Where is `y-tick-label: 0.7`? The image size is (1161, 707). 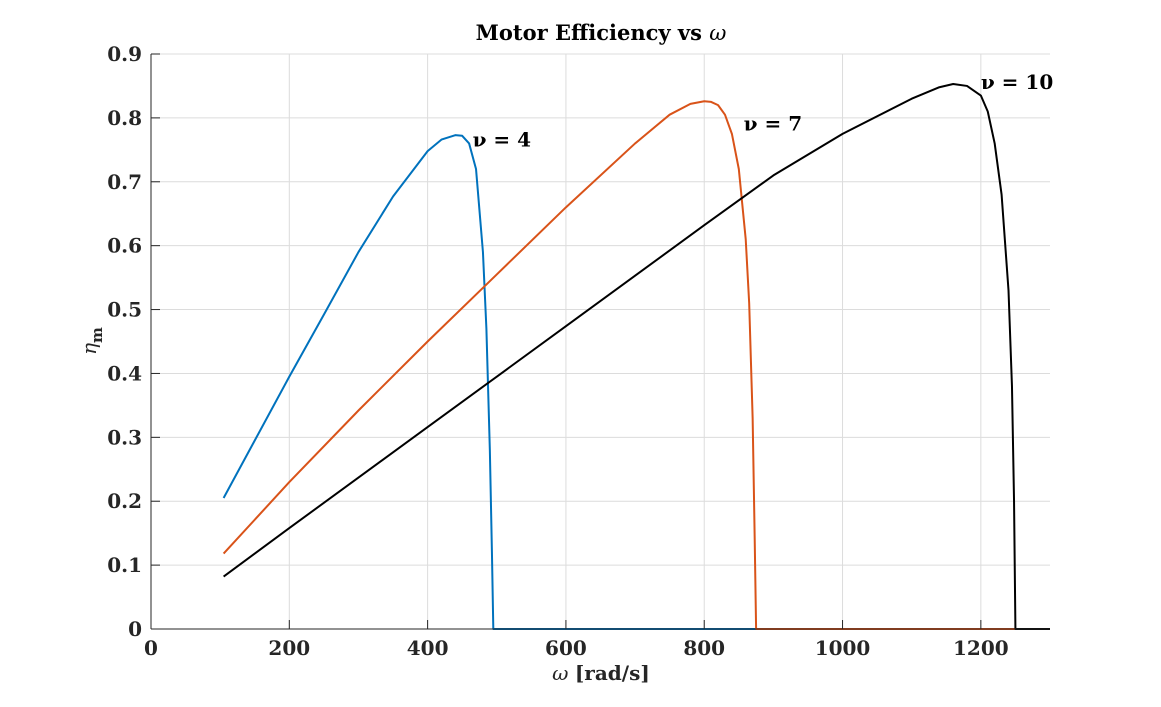 y-tick-label: 0.7 is located at coordinates (124, 182).